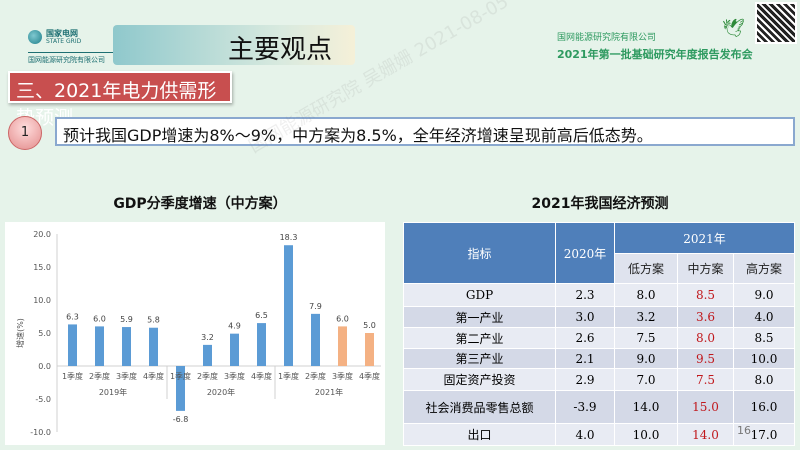 This screenshot has height=450, width=800. Describe the element at coordinates (479, 358) in the screenshot. I see `cell-name: 第三产业` at that location.